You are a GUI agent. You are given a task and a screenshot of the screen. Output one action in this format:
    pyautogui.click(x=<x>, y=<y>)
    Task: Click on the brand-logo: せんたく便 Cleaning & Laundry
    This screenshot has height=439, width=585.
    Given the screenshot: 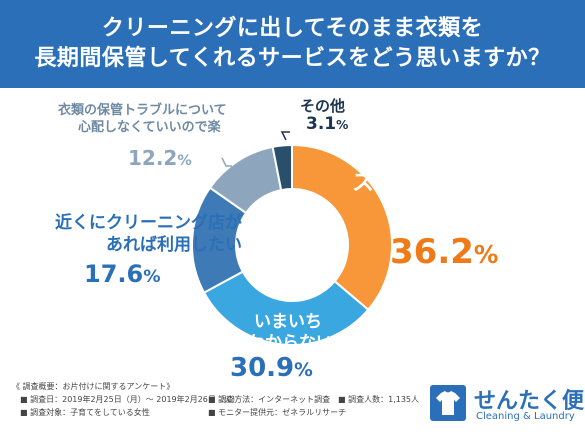 What is the action you would take?
    pyautogui.click(x=507, y=405)
    